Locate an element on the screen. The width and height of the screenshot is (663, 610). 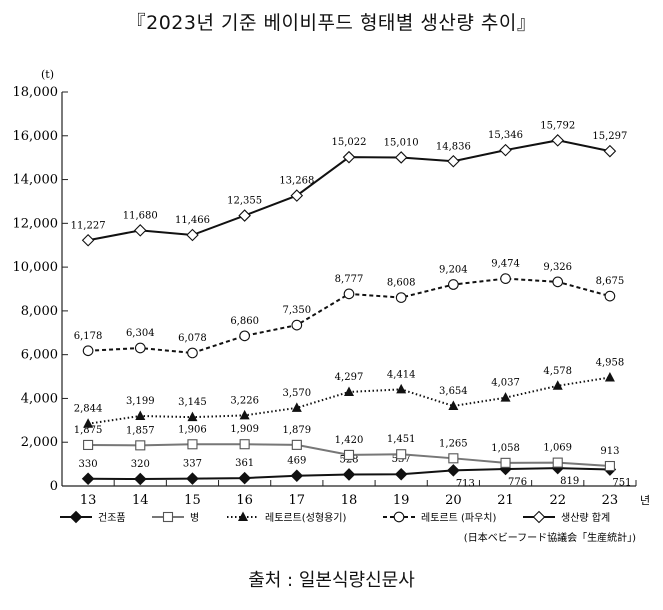
data-label: 361 is located at coordinates (244, 463).